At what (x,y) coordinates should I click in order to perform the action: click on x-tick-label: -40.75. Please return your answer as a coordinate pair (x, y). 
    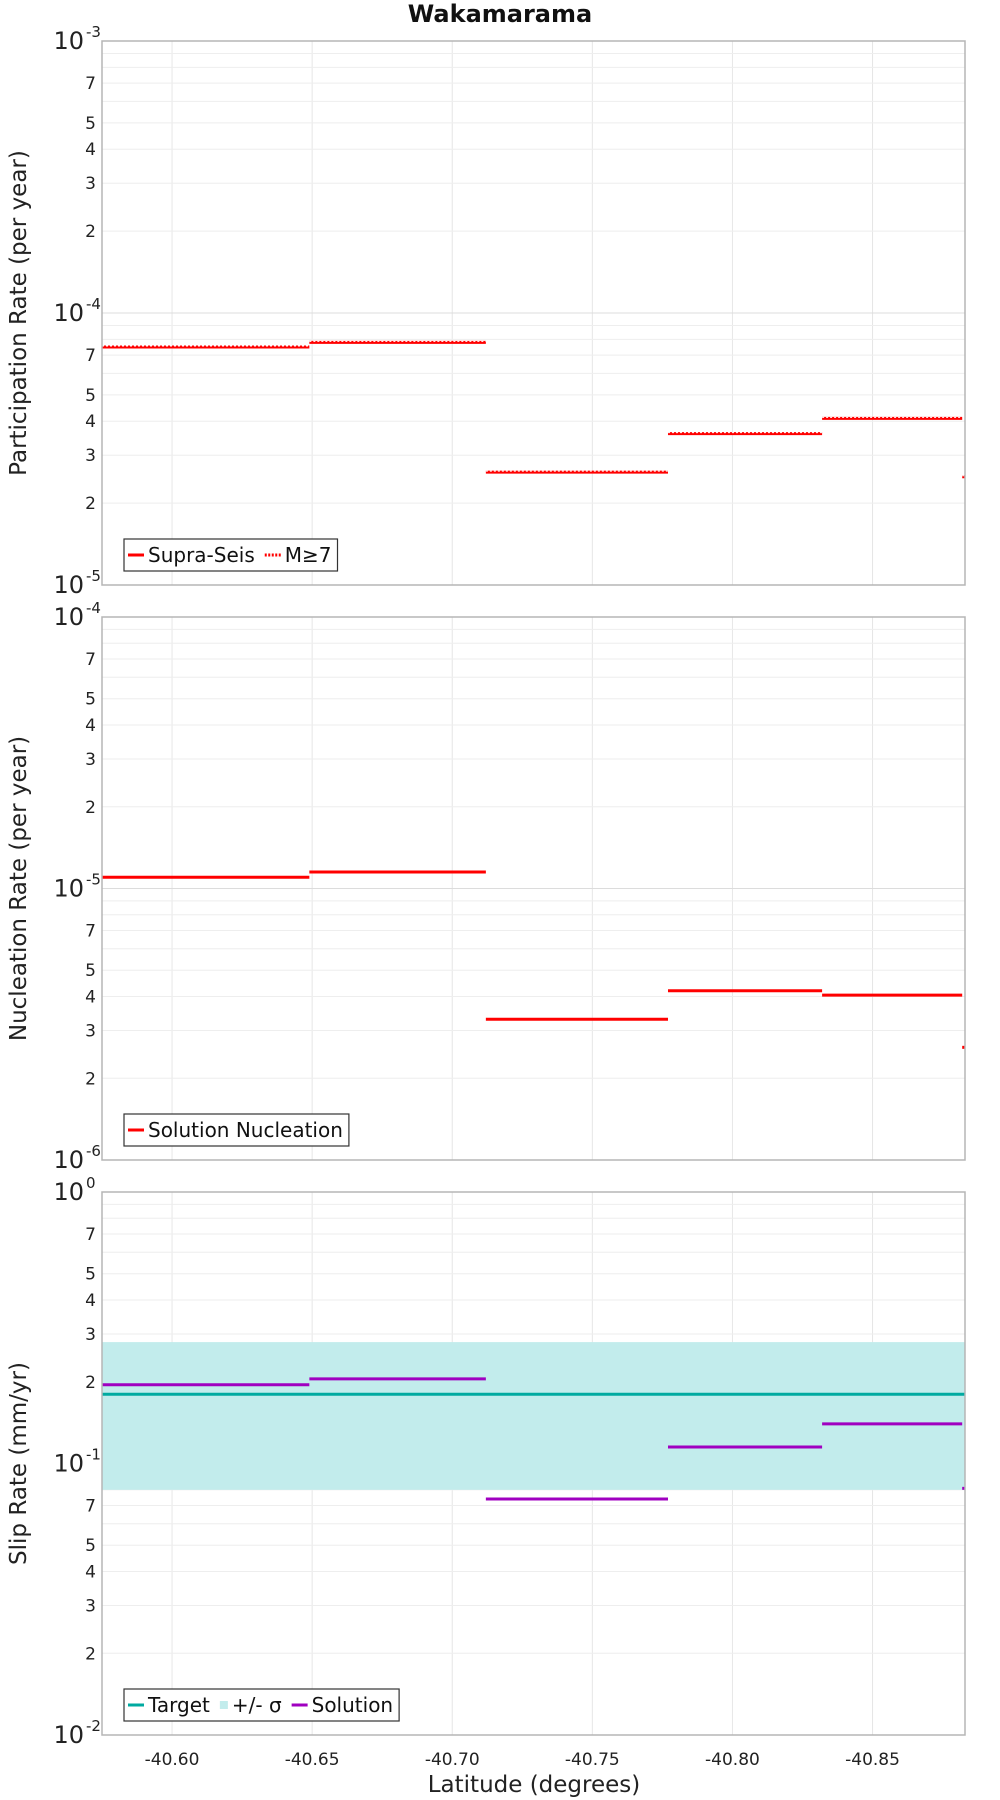
    Looking at the image, I should click on (592, 1760).